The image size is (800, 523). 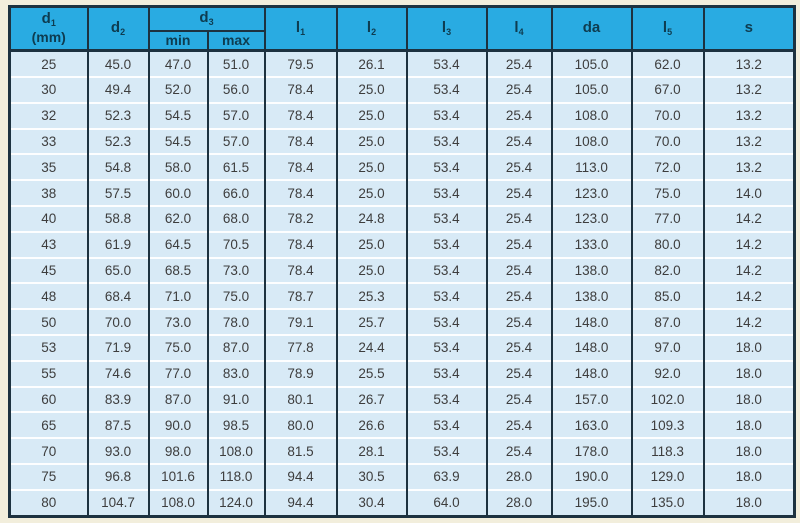 I want to click on table-cell: 85.0, so click(x=667, y=296).